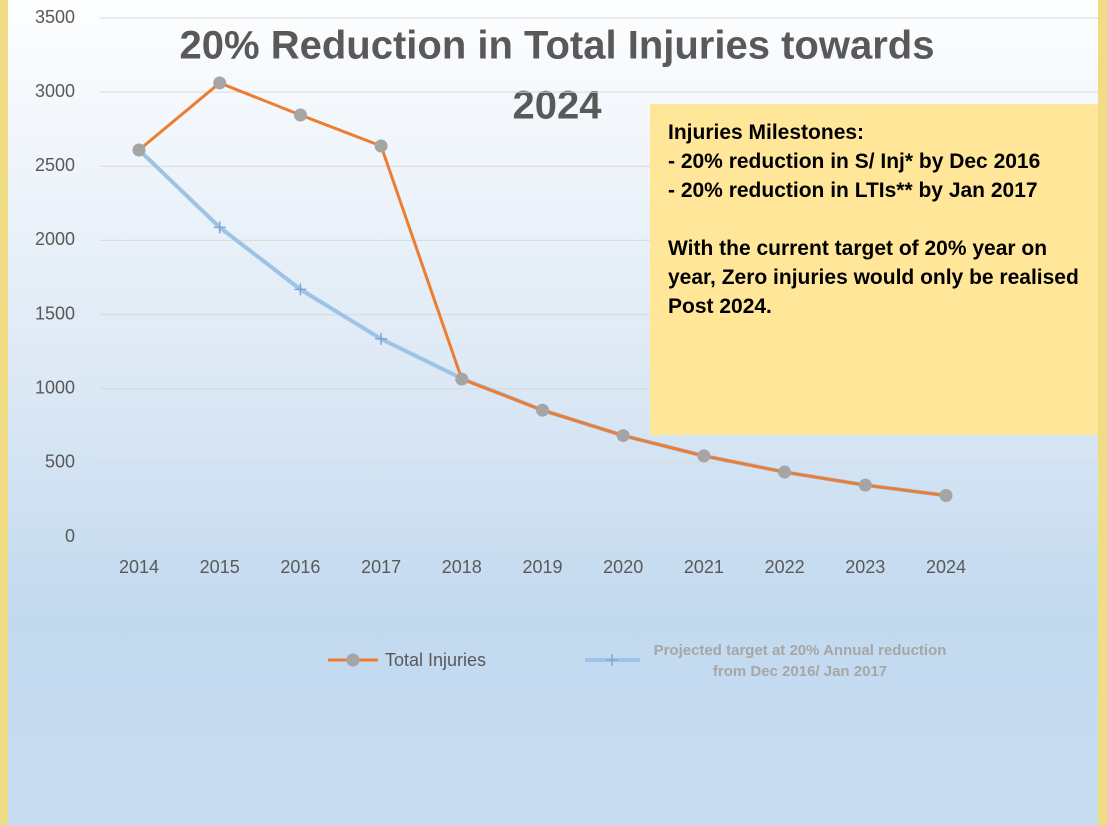  Describe the element at coordinates (766, 132) in the screenshot. I see `annotation-line: Injuries Milestones:` at that location.